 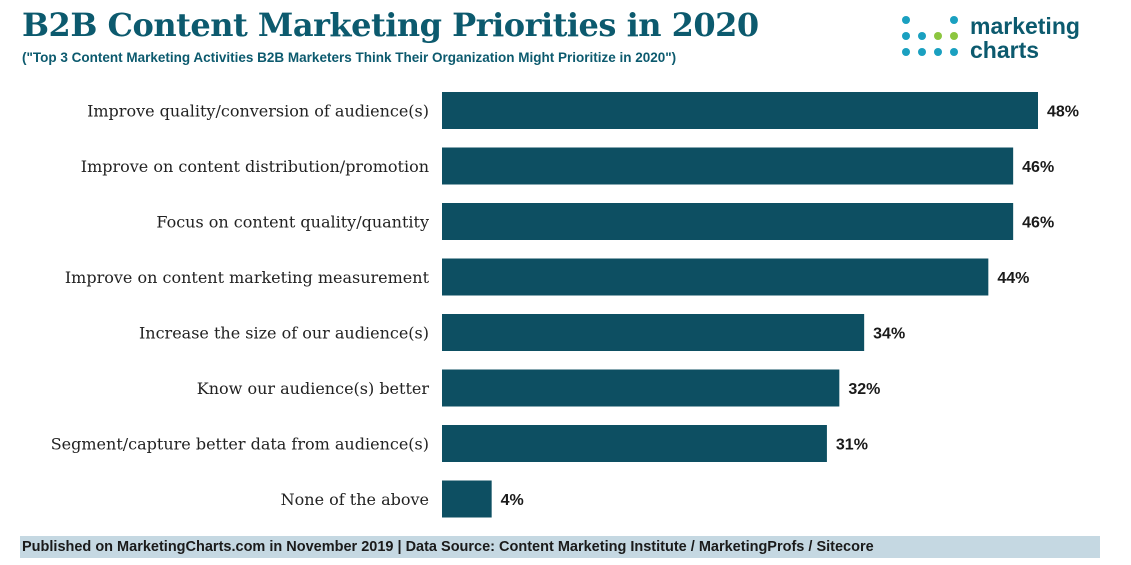 I want to click on category-label: Improve on content marketing measurement, so click(x=247, y=277).